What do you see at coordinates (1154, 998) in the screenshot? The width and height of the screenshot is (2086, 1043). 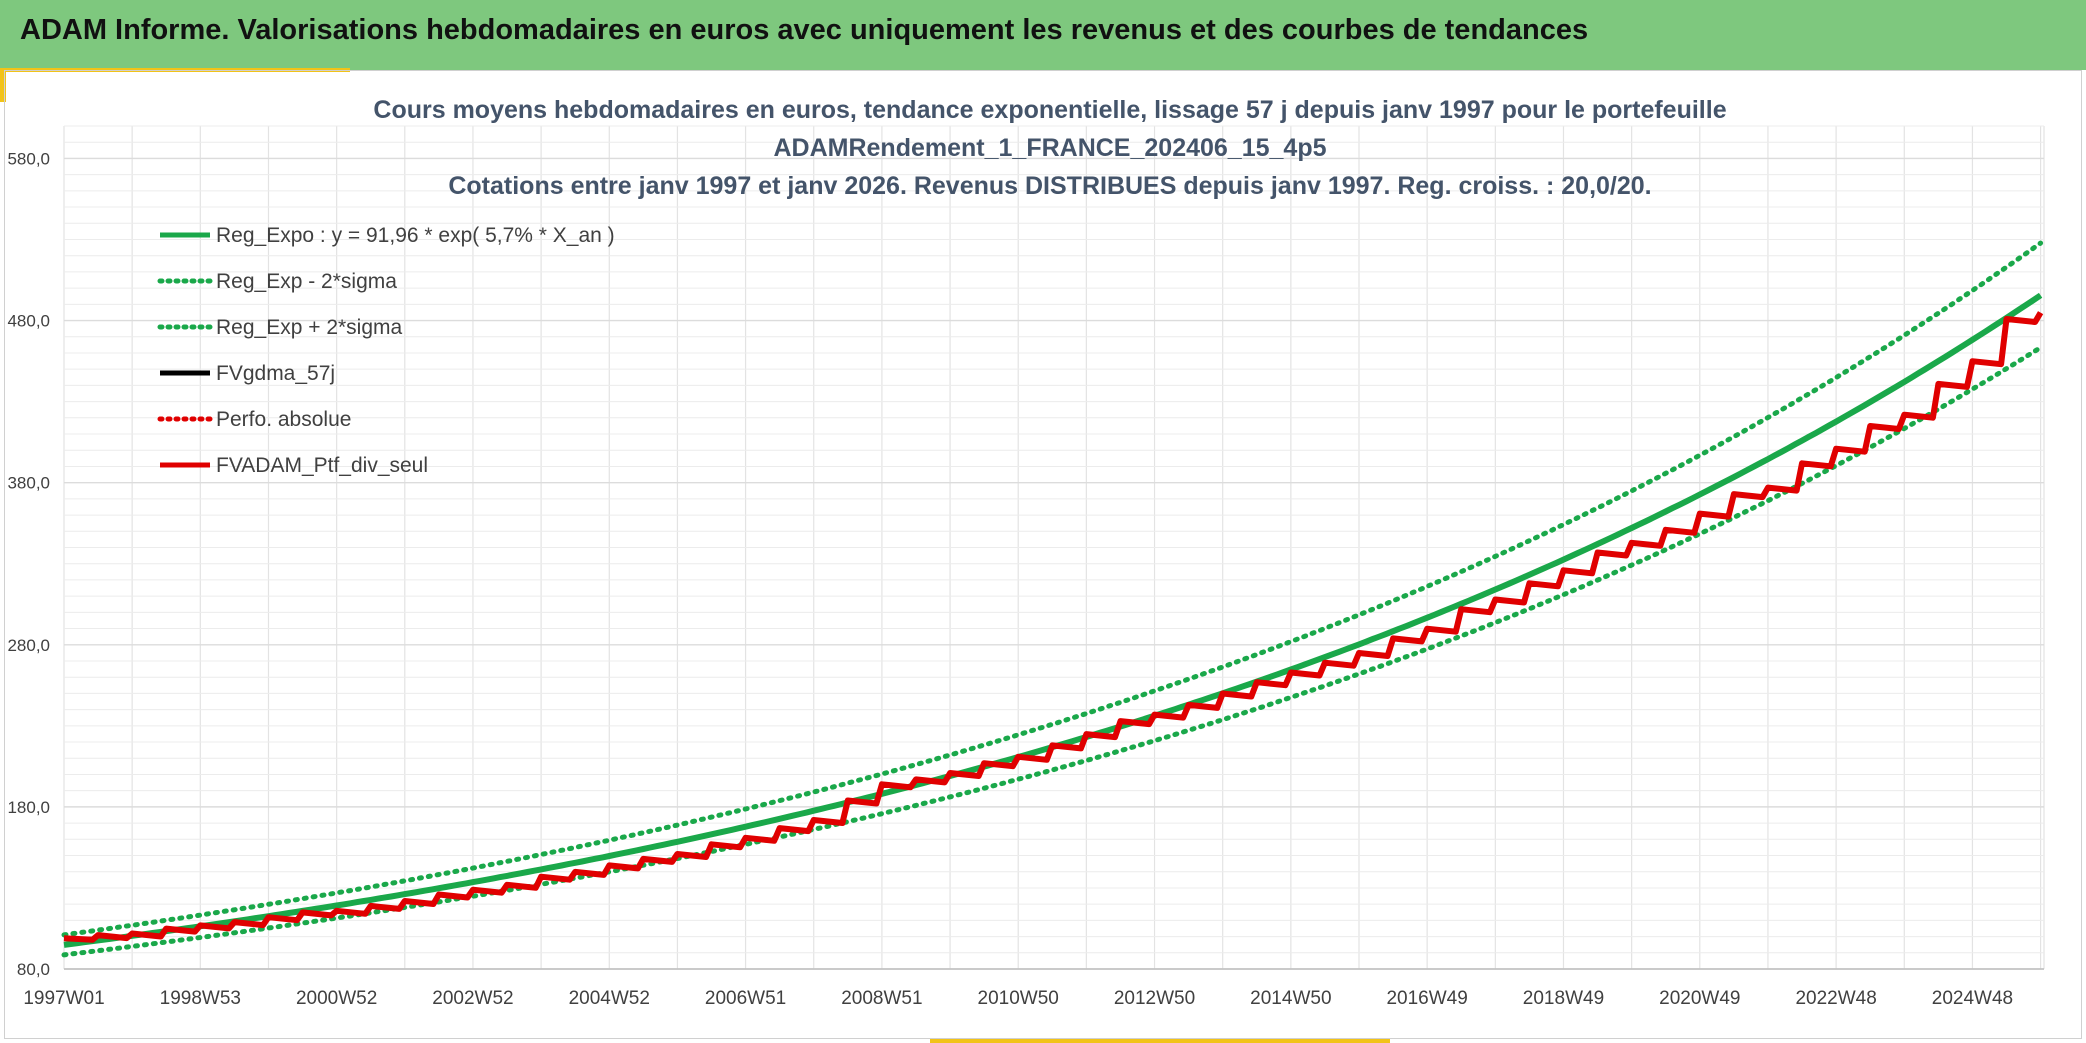 I see `x-tick-label: 2012W50` at bounding box center [1154, 998].